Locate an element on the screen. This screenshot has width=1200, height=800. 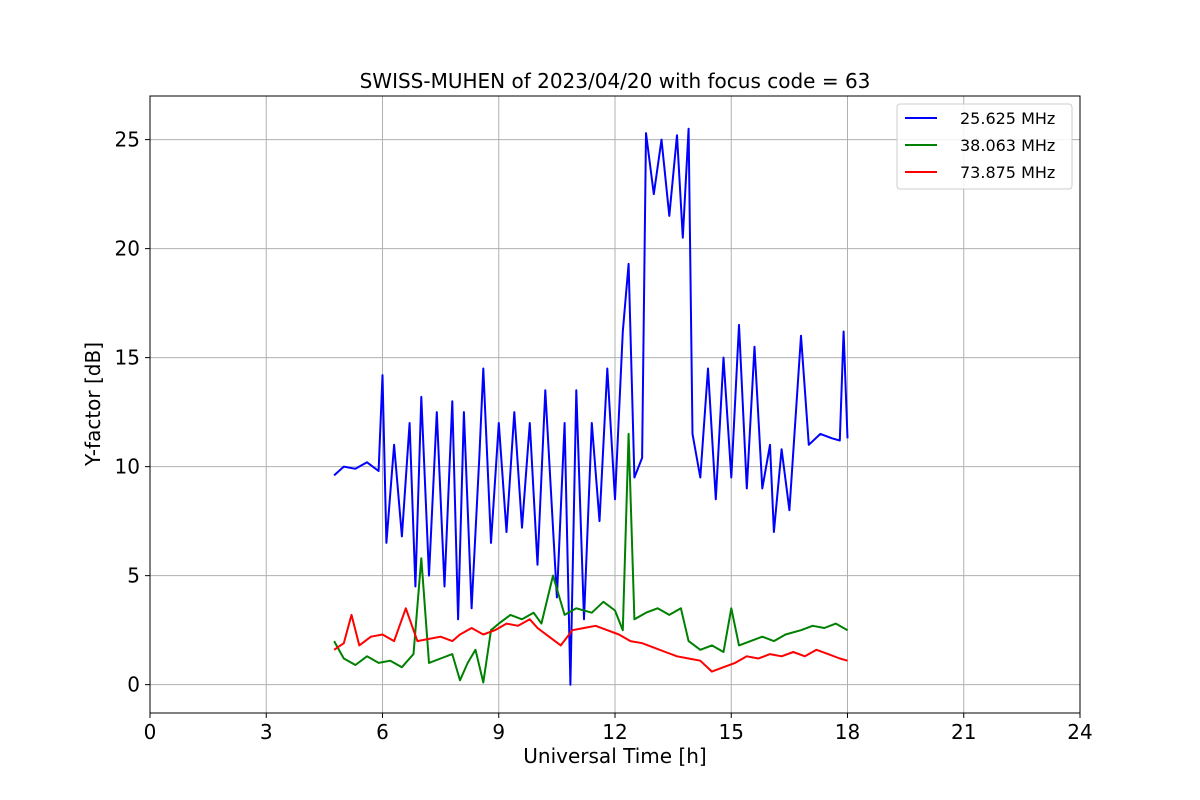
y-tick-label-4: 20 is located at coordinates (127, 249).